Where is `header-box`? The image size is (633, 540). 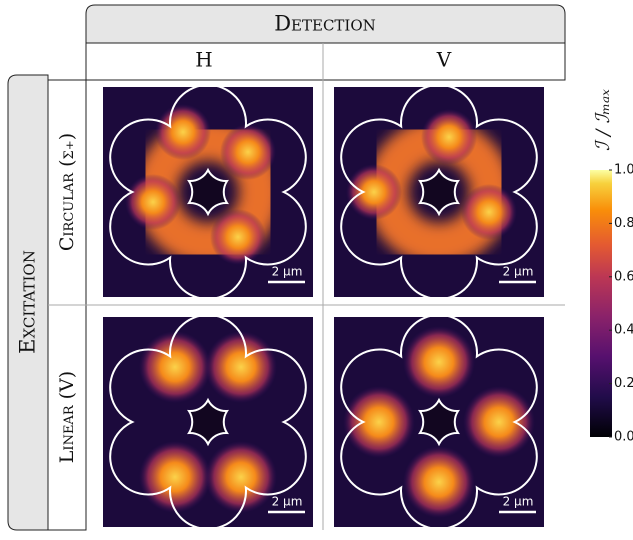
header-box is located at coordinates (325, 24).